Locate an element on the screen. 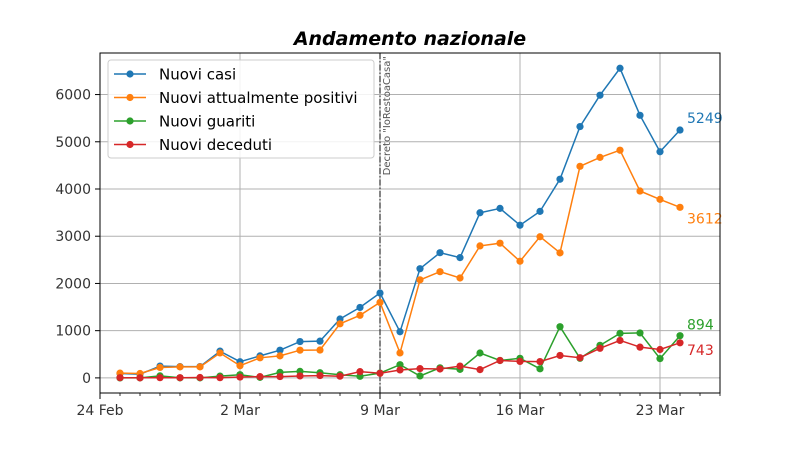  decree-label: Decreto "IoRestoaCasa" is located at coordinates (387, 115).